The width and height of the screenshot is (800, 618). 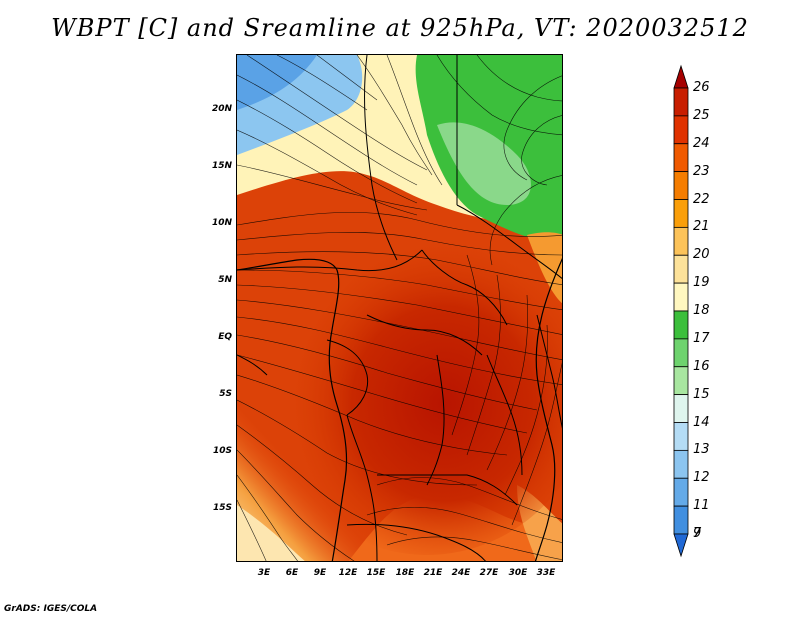 I want to click on credit-text: GrADS: IGES/COLA, so click(x=51, y=609).